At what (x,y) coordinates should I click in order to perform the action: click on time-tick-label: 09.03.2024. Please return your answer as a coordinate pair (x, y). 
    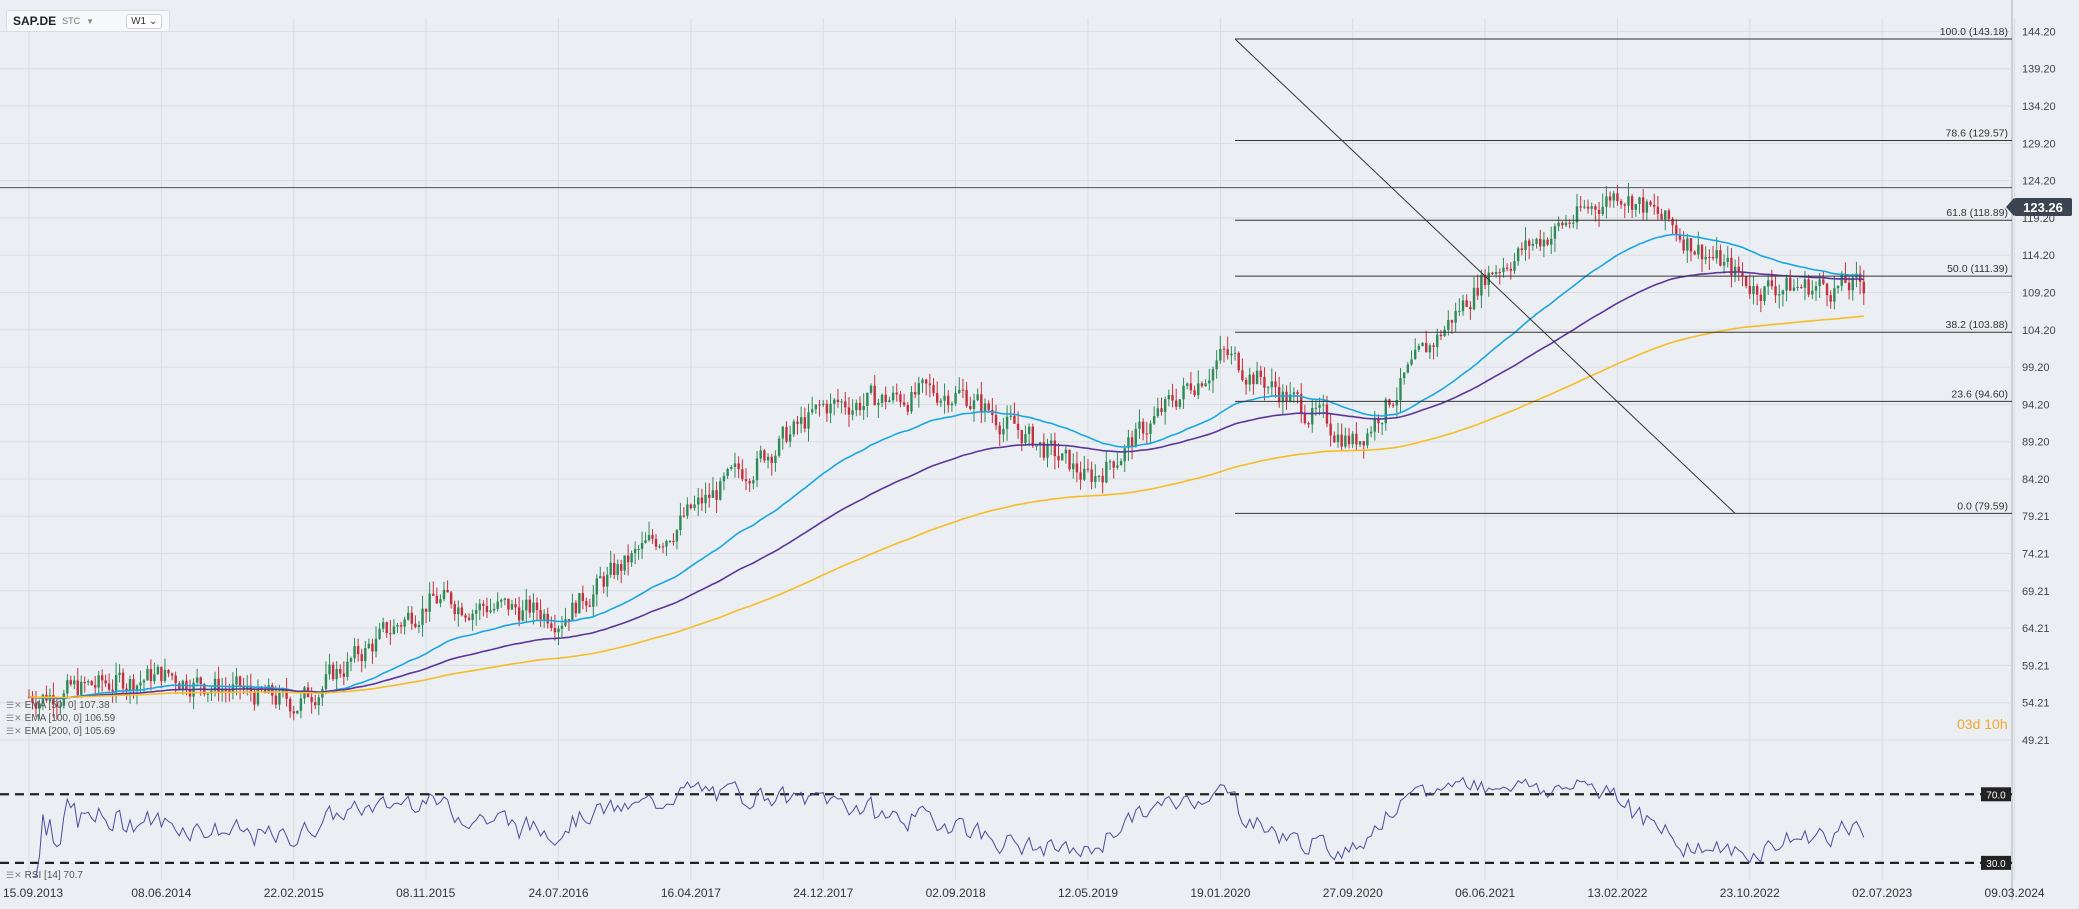
    Looking at the image, I should click on (2015, 893).